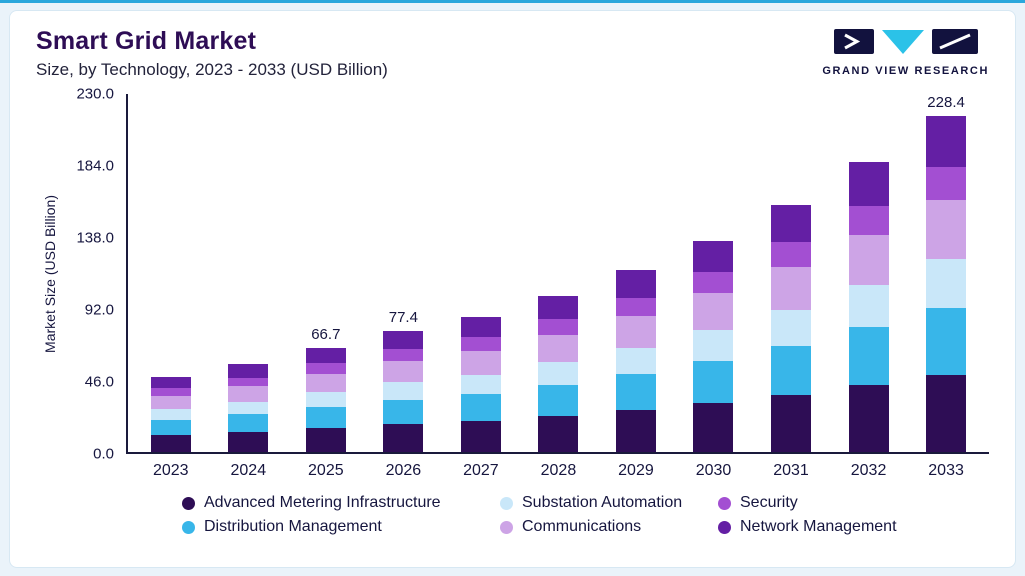 The width and height of the screenshot is (1025, 576). Describe the element at coordinates (791, 470) in the screenshot. I see `x-axis-tick-label: 2031` at that location.